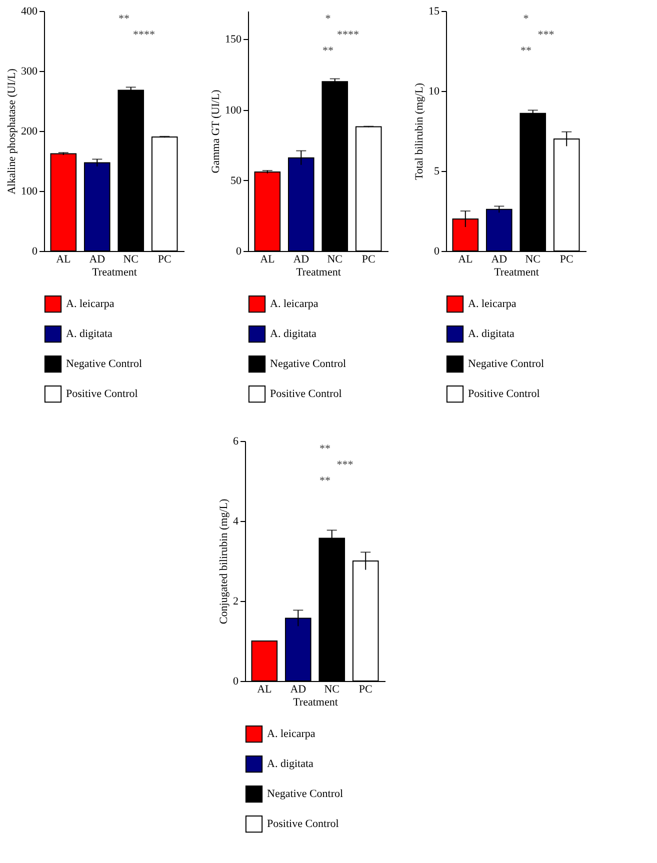 The width and height of the screenshot is (657, 863). Describe the element at coordinates (12, 131) in the screenshot. I see `y-axis-title: Alkaline phosphatase (UI/L)` at that location.